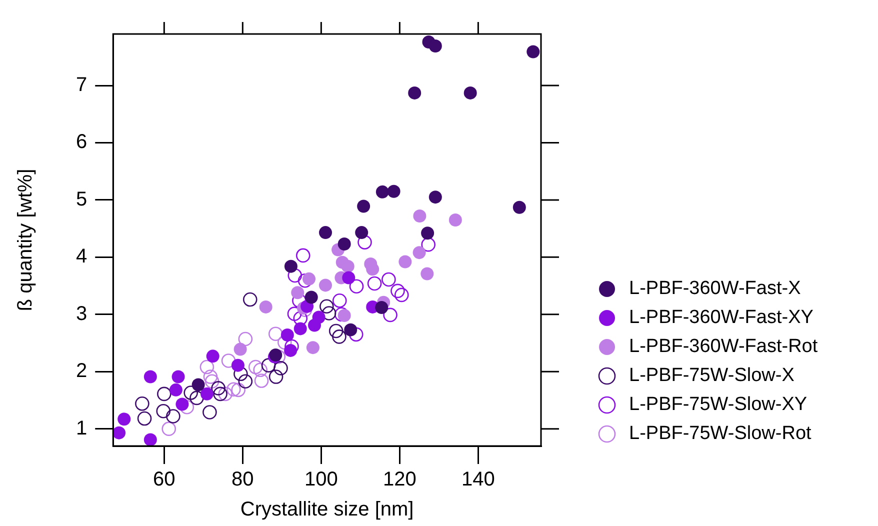 The width and height of the screenshot is (878, 526). Describe the element at coordinates (478, 479) in the screenshot. I see `x-tick-label: 140` at that location.